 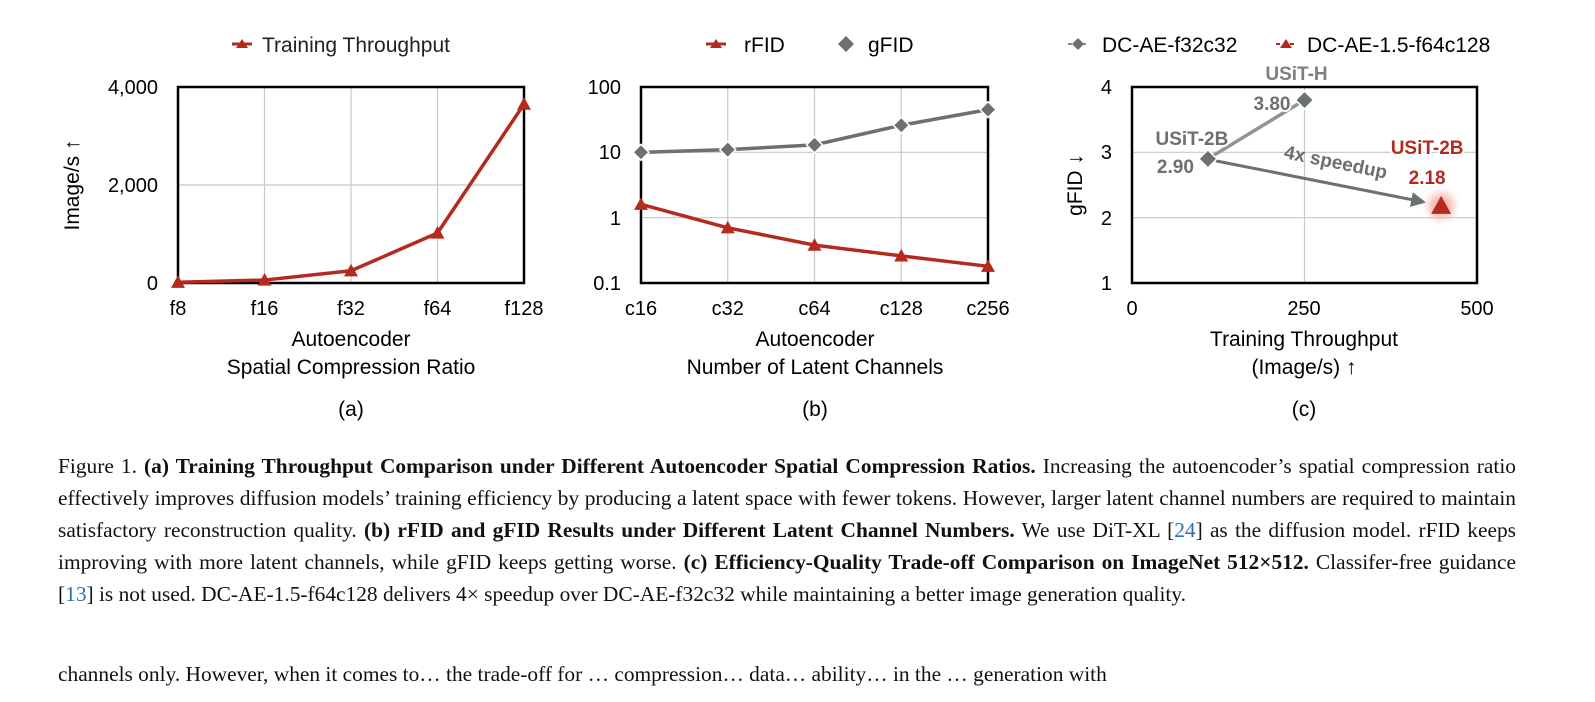 I want to click on xlabel-a-line1: Autoencoder, so click(x=350, y=339).